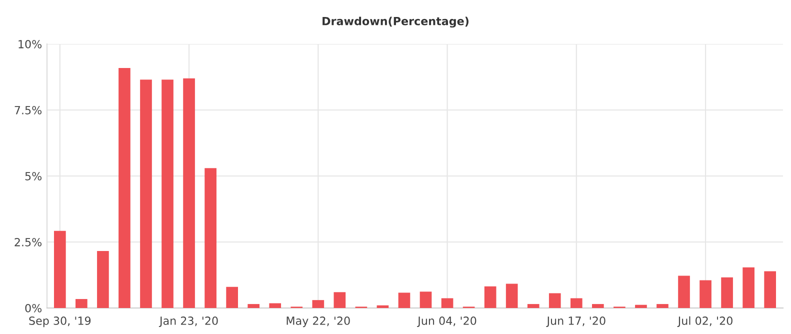 This screenshot has width=791, height=334. Describe the element at coordinates (60, 322) in the screenshot. I see `x-tick-label: Sep 30, '19` at that location.